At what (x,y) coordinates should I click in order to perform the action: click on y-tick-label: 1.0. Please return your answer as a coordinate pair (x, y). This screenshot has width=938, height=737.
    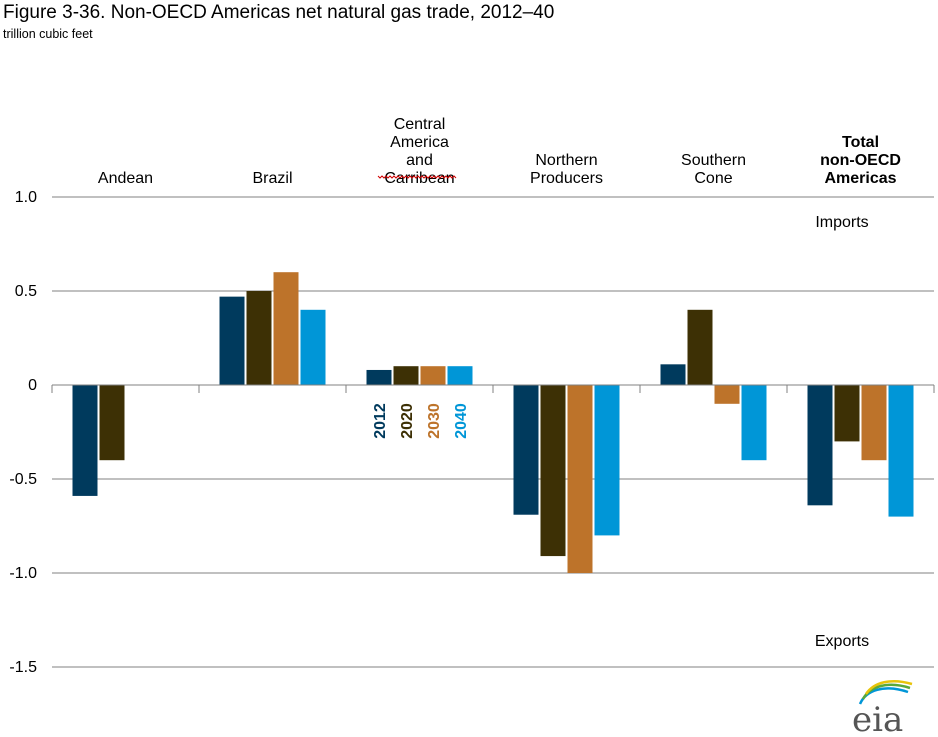
    Looking at the image, I should click on (26, 197).